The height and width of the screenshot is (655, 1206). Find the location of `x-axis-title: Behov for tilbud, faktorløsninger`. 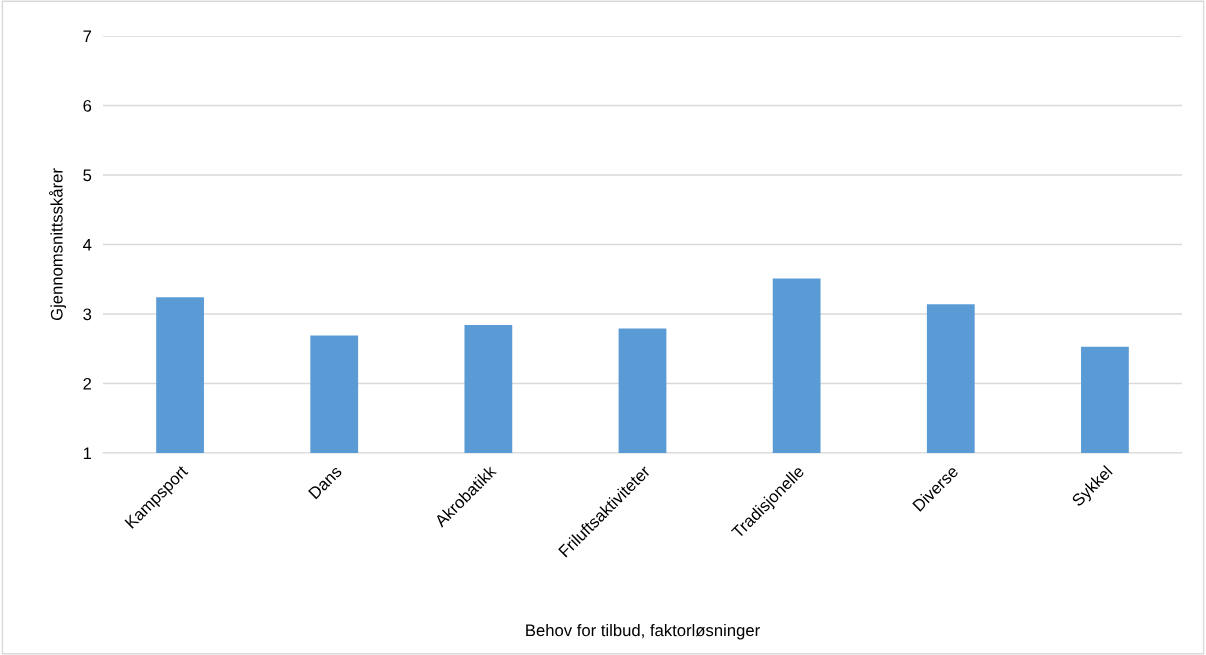

x-axis-title: Behov for tilbud, faktorløsninger is located at coordinates (643, 631).